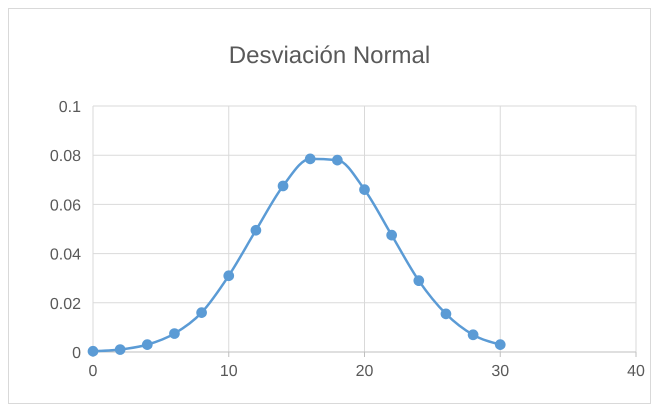 The width and height of the screenshot is (659, 412). Describe the element at coordinates (329, 55) in the screenshot. I see `chart-title: Desviación Normal` at that location.